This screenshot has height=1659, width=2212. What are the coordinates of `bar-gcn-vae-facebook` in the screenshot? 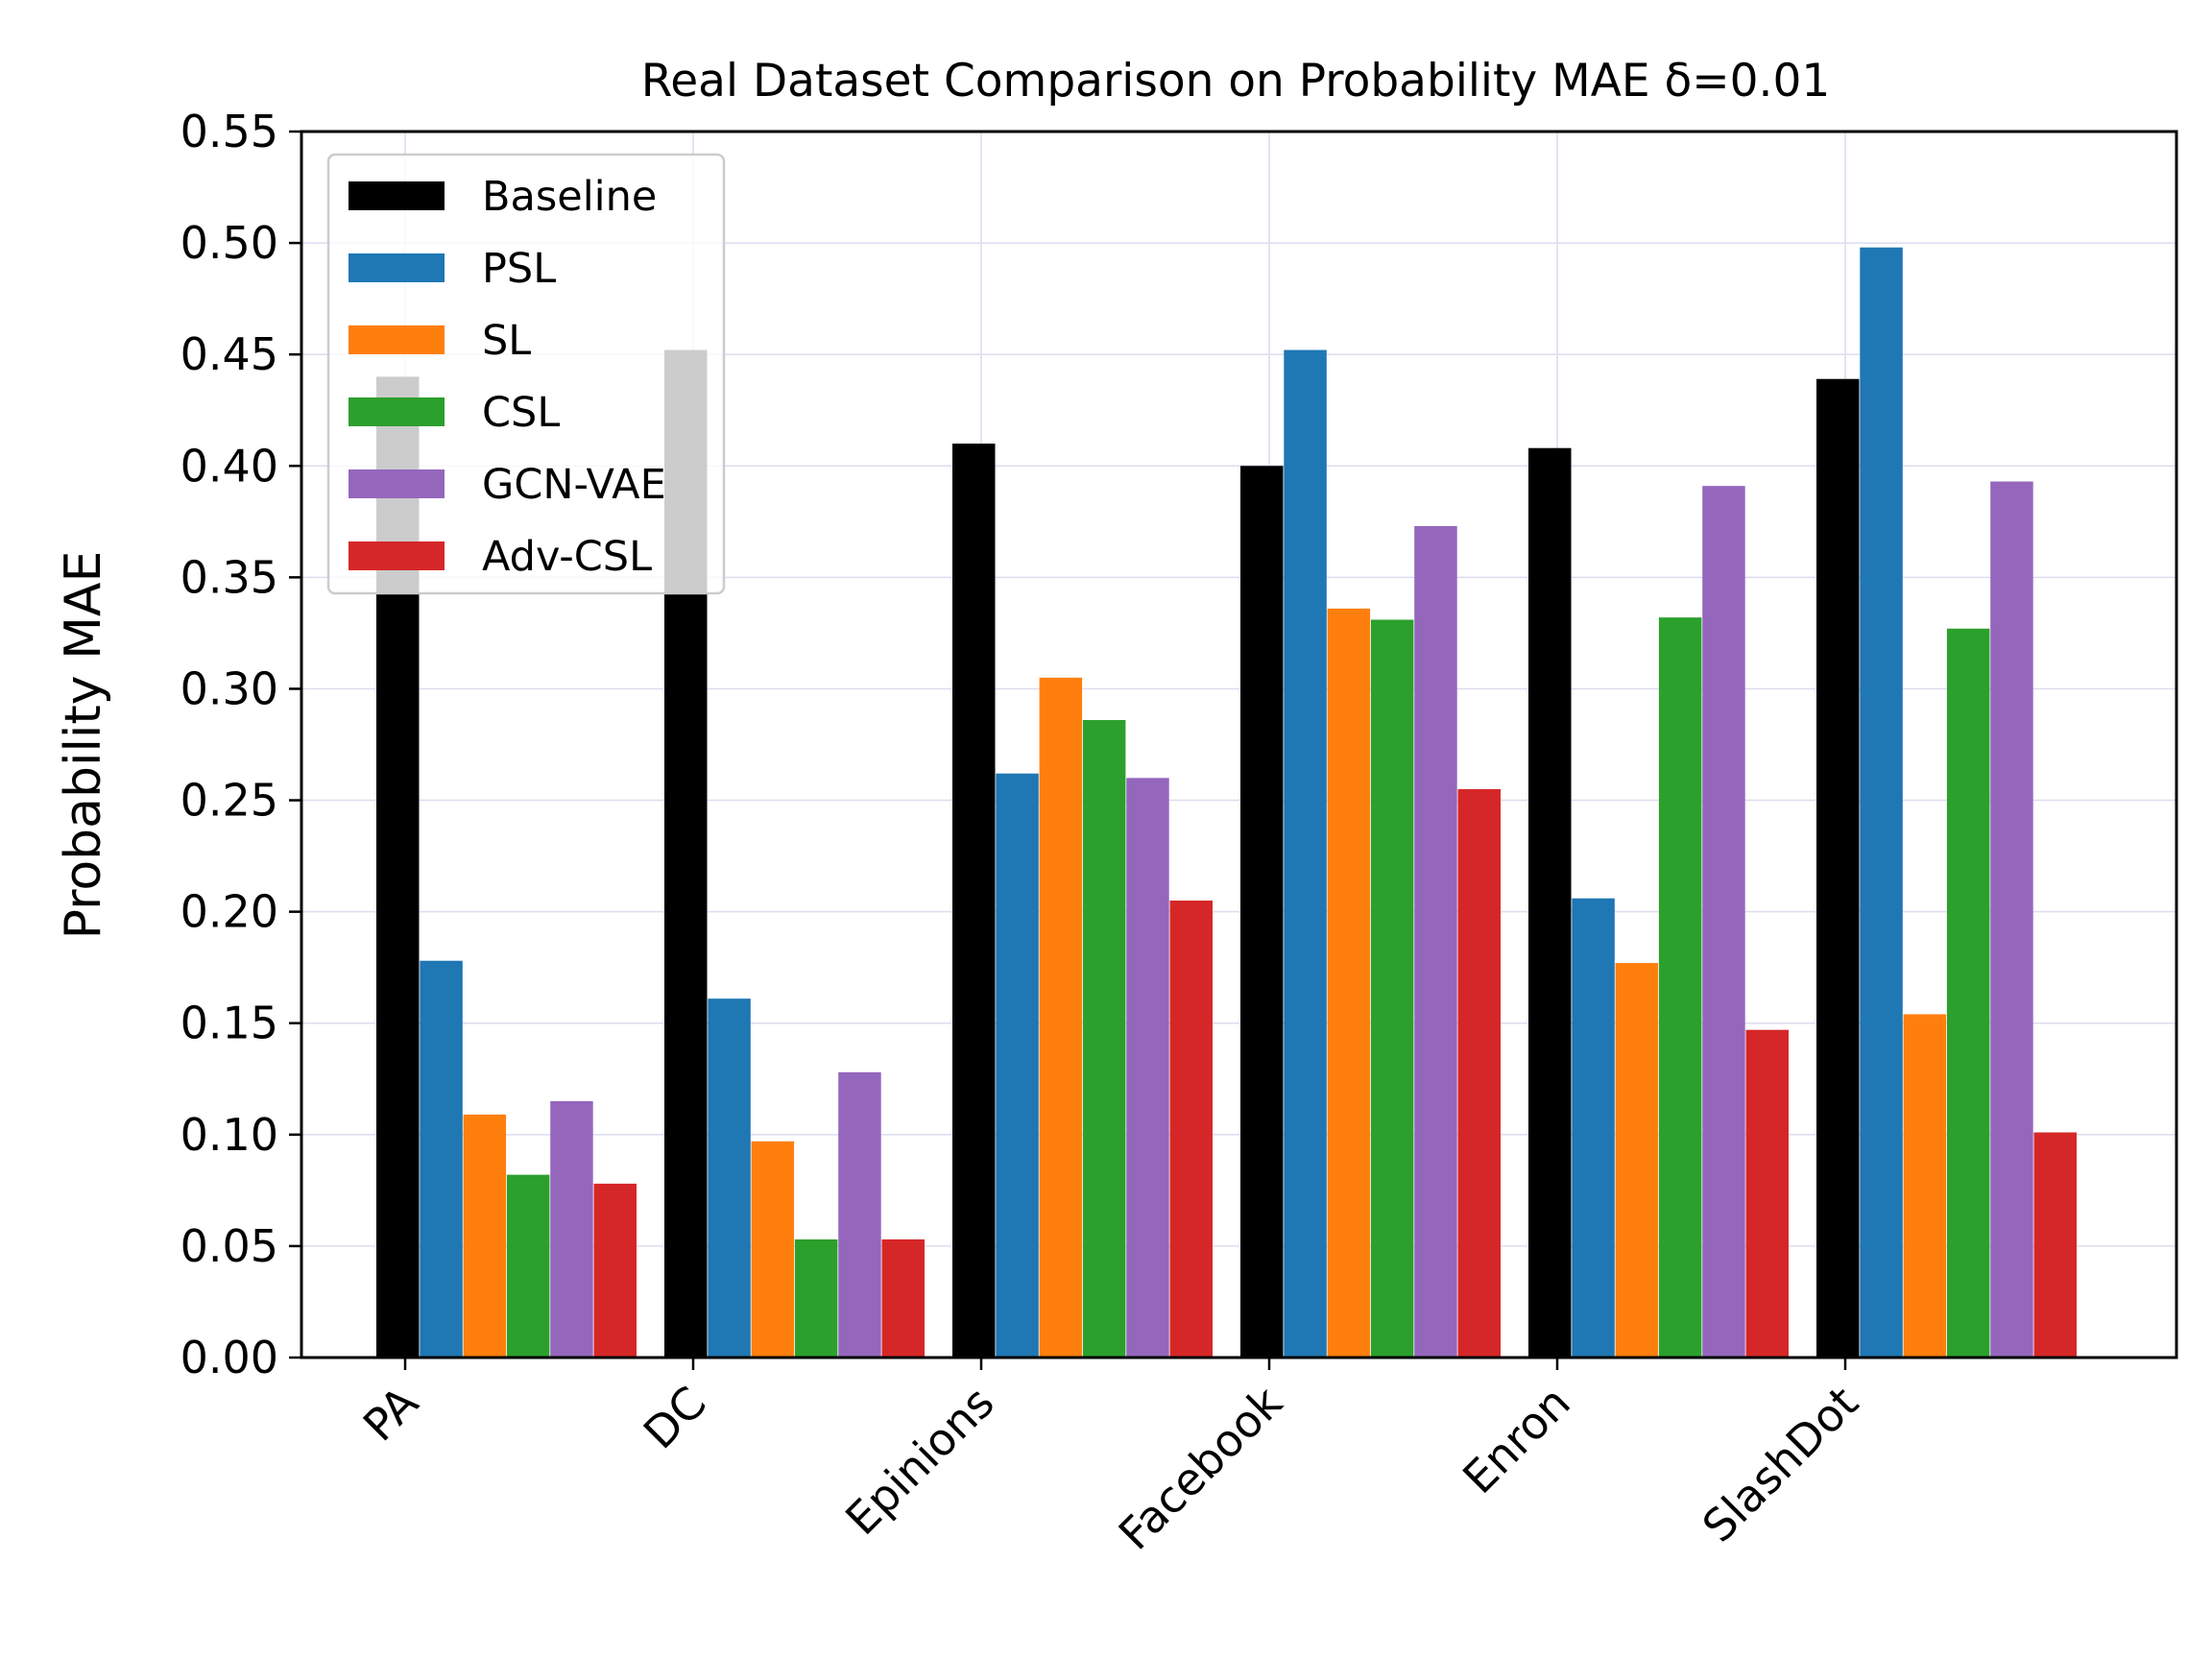 It's located at (1435, 941).